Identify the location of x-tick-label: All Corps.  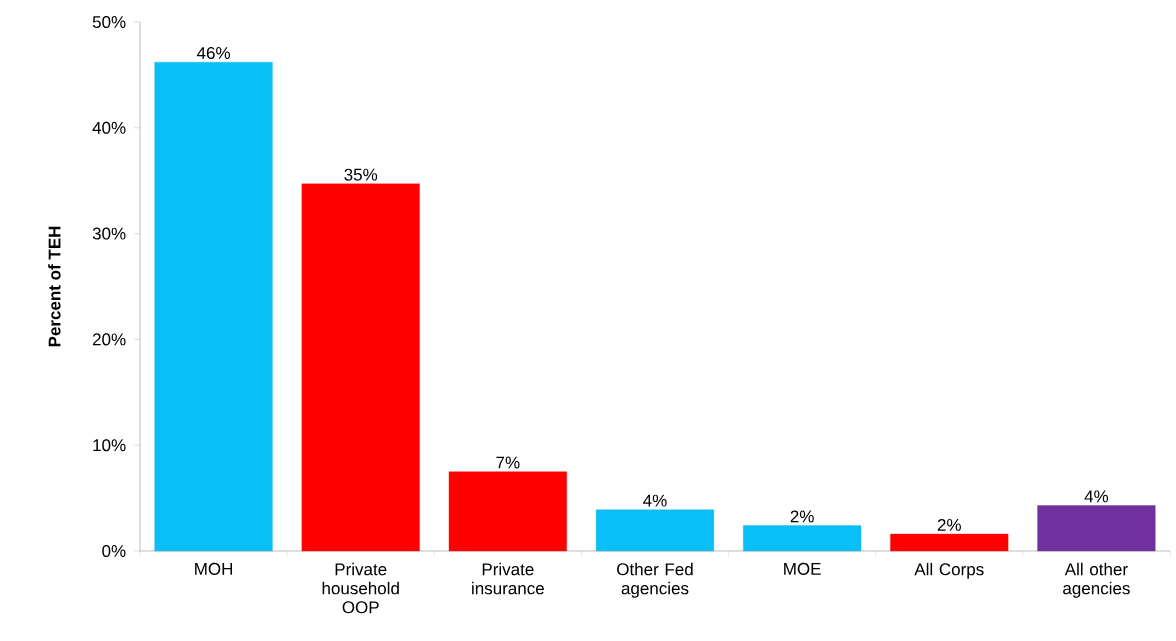
(949, 570).